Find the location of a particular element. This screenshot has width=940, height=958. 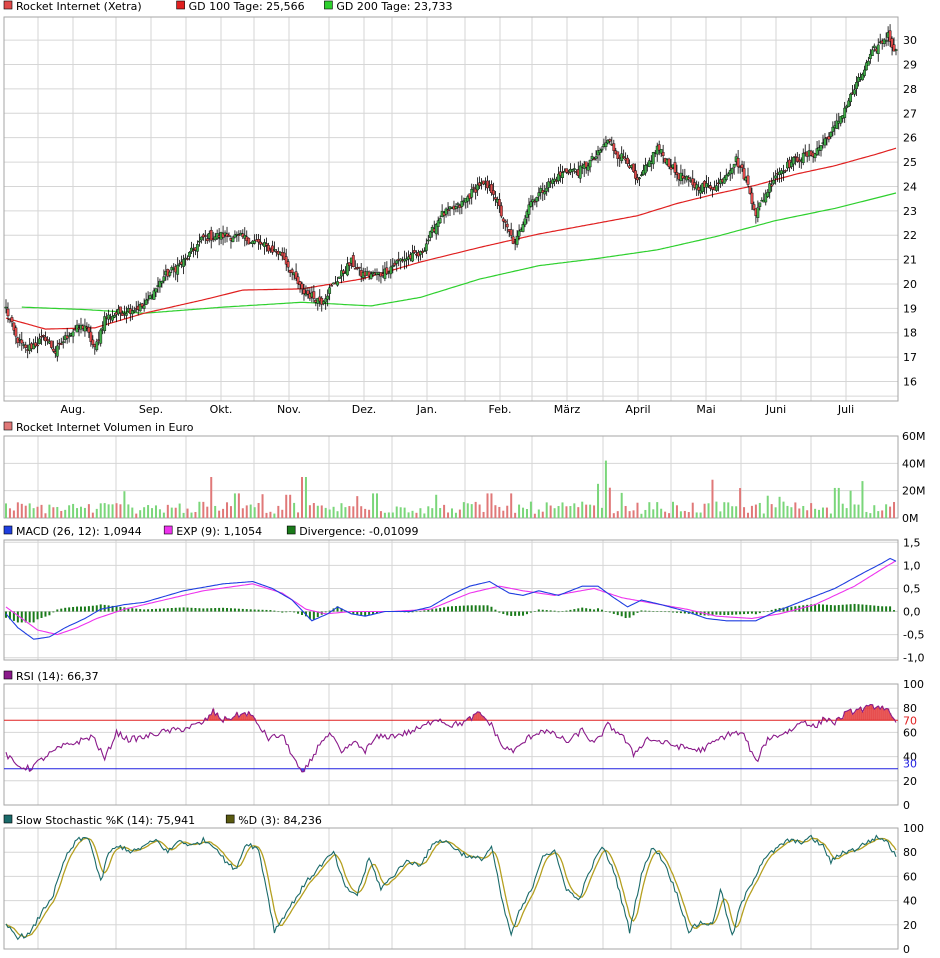

rsi-y-axis: 0 20 40 60 80 100 70 30 is located at coordinates (913, 745).